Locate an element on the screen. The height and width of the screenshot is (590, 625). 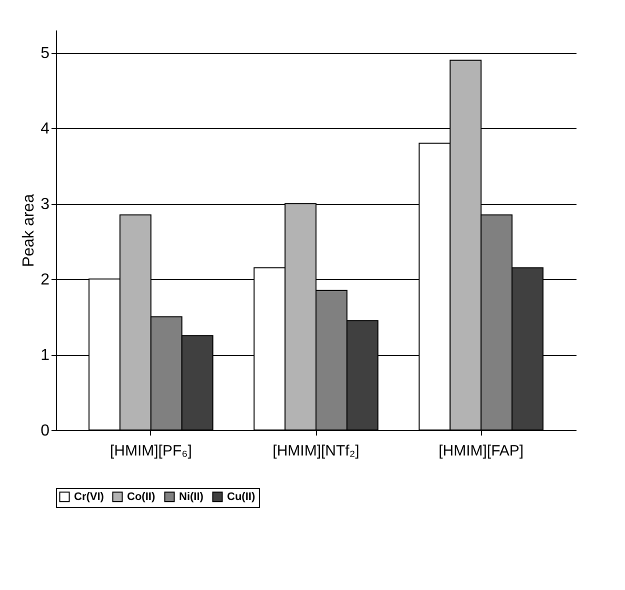
legend-label: Ni(II) is located at coordinates (191, 496).